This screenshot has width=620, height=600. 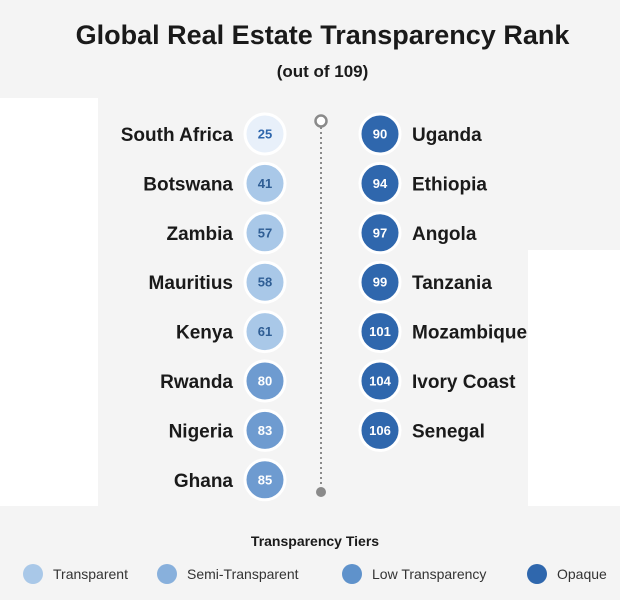 I want to click on country-label: Mozambique, so click(x=469, y=333).